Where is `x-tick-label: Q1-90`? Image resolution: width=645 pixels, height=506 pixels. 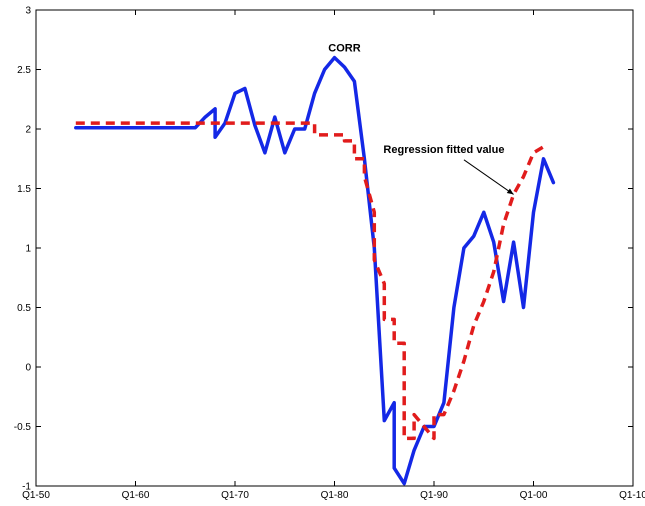
x-tick-label: Q1-90 is located at coordinates (434, 495).